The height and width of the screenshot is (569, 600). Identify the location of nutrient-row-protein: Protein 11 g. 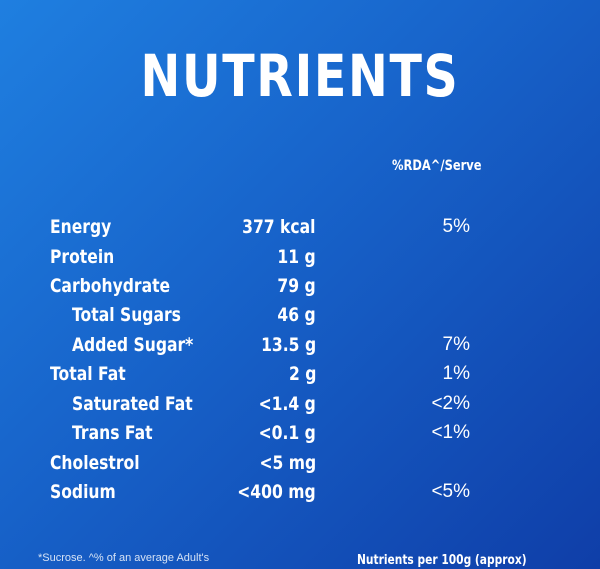
(300, 257).